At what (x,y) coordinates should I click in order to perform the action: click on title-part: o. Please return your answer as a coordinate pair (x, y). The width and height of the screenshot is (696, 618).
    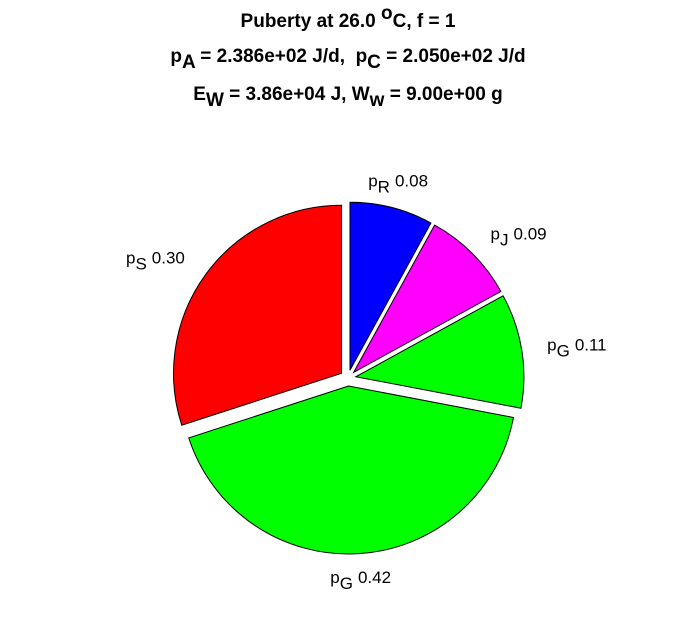
    Looking at the image, I should click on (387, 13).